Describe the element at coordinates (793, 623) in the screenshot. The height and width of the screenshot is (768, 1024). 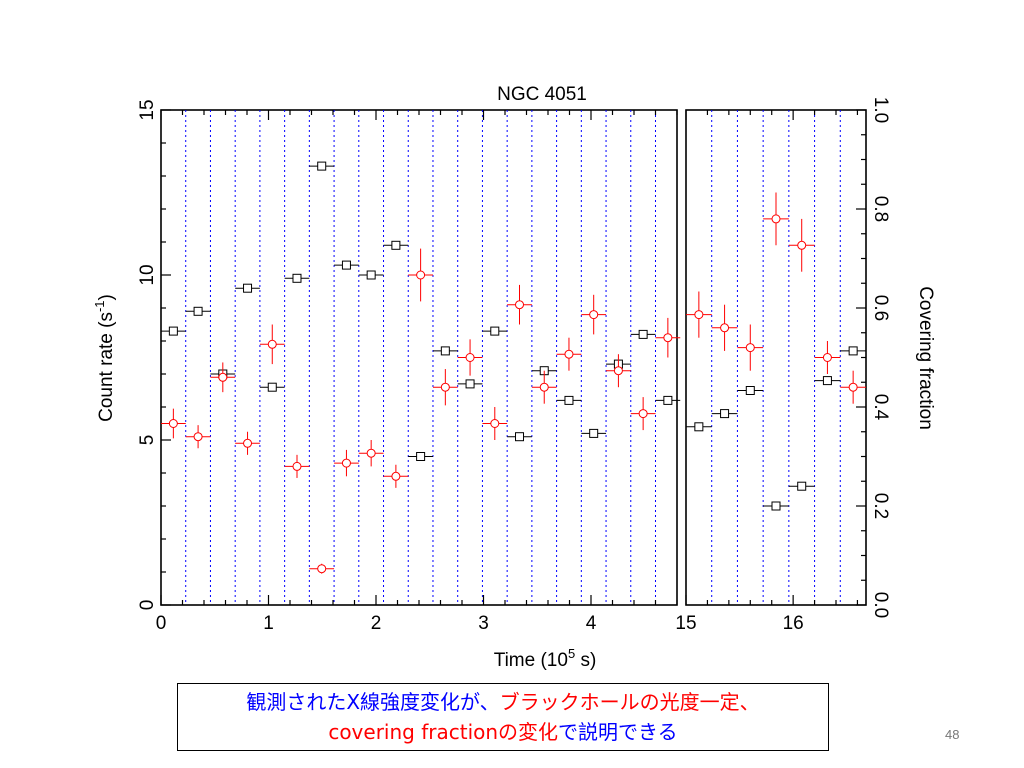
I see `x-tick-label: 16` at that location.